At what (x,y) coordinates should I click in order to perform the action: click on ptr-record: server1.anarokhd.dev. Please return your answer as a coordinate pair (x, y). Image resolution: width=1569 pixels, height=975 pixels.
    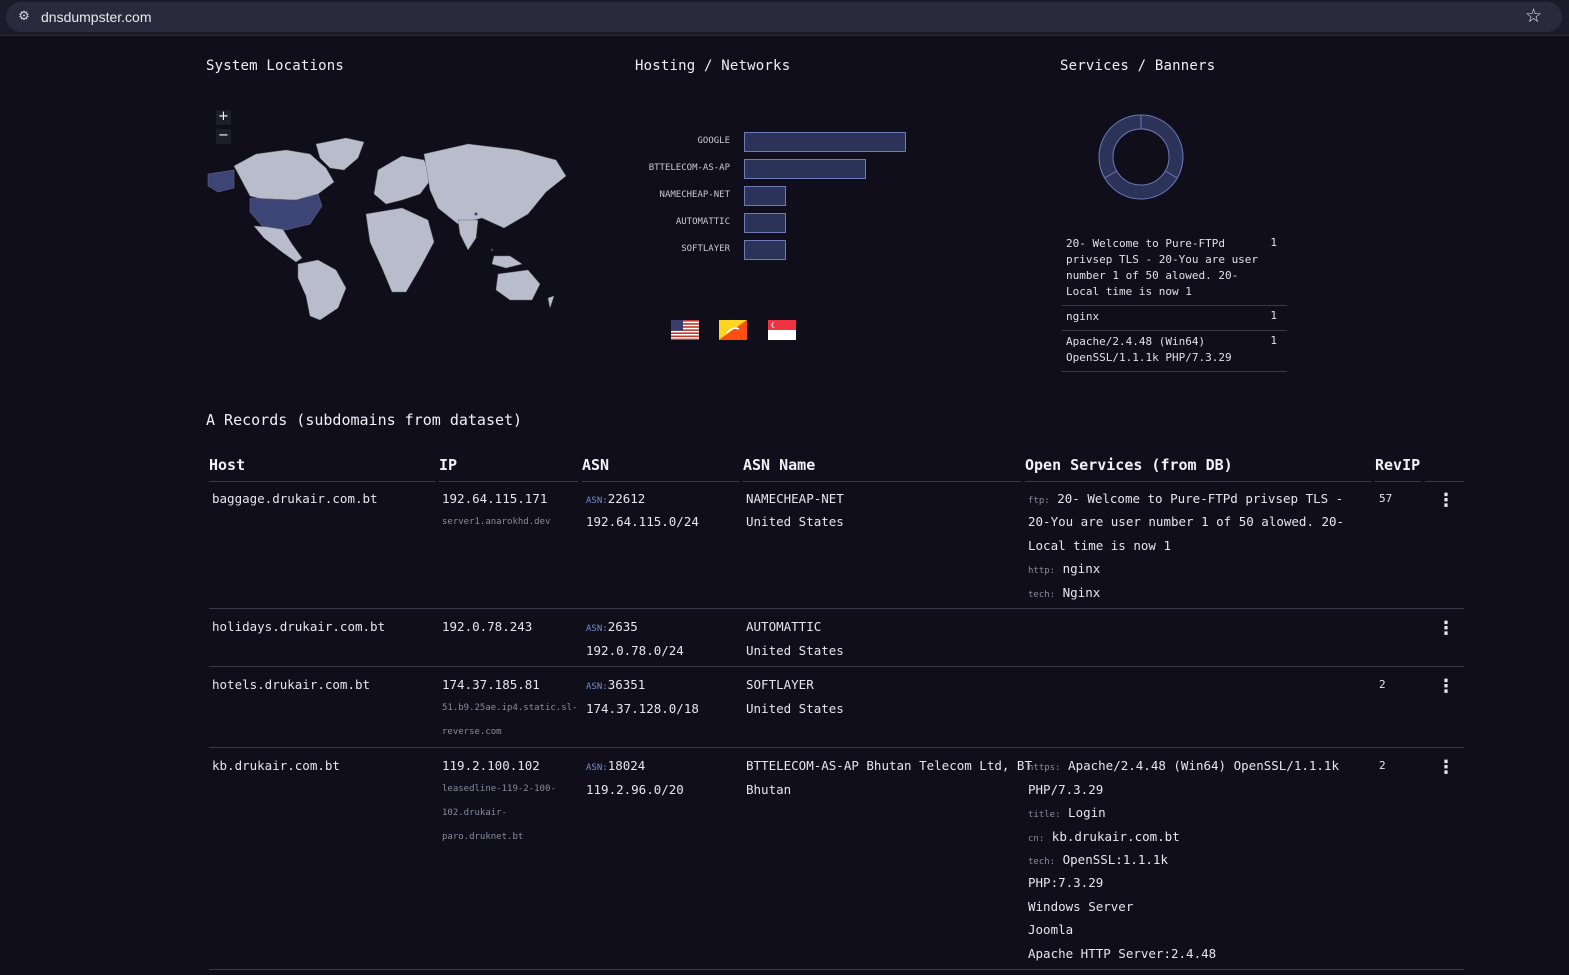
    Looking at the image, I should click on (496, 522).